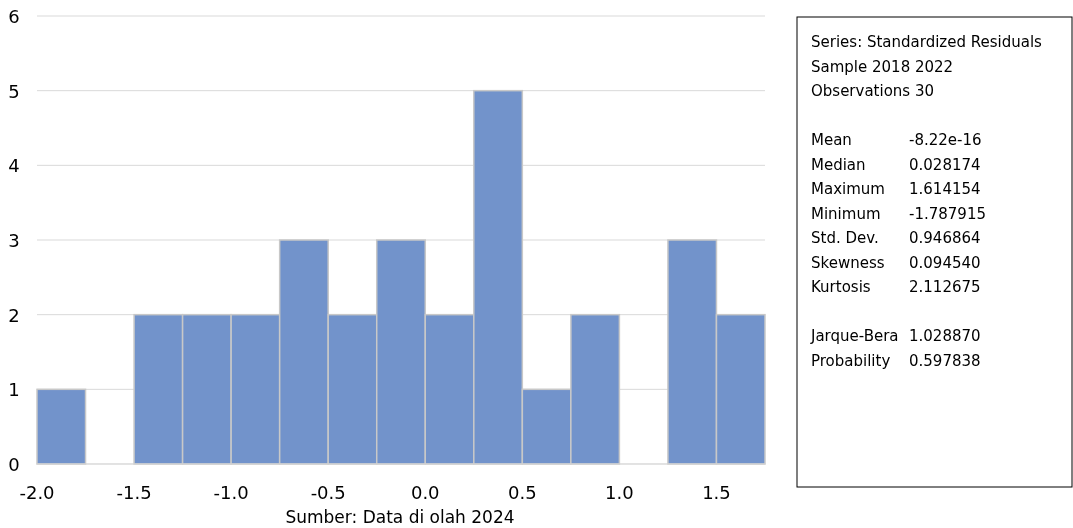  What do you see at coordinates (896, 164) in the screenshot?
I see `text: Median 0.028174` at bounding box center [896, 164].